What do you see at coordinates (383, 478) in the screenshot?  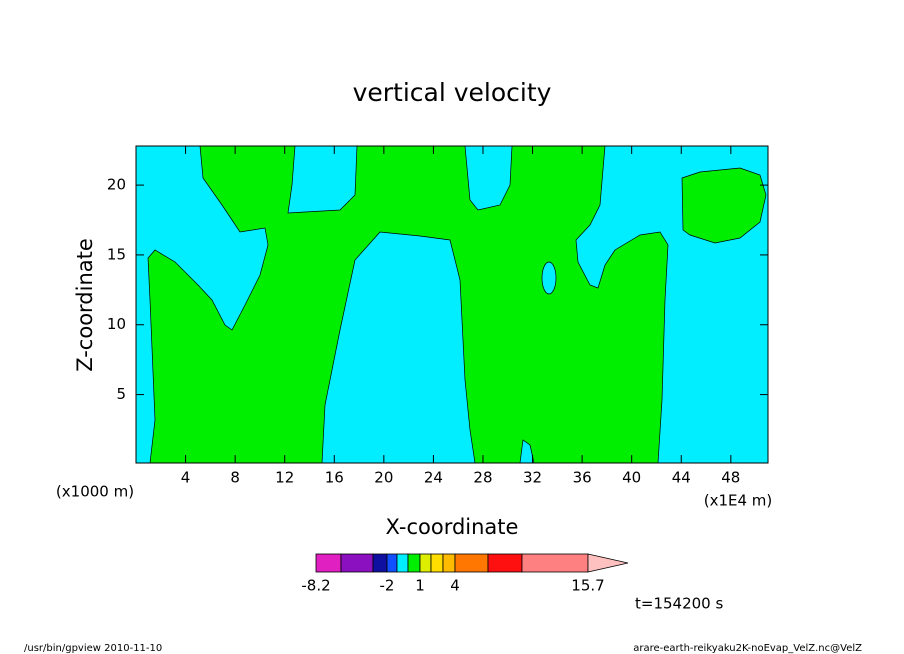 I see `x-tick-label: 20` at bounding box center [383, 478].